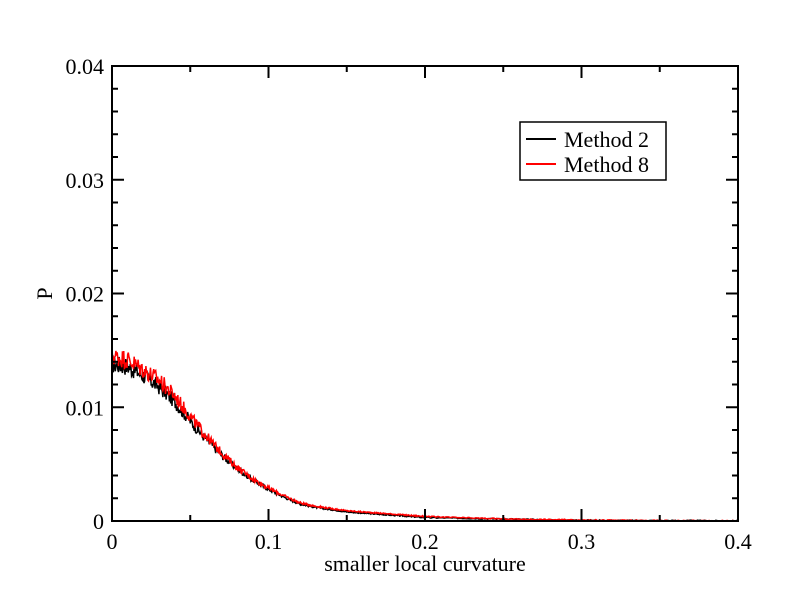 The width and height of the screenshot is (792, 612). Describe the element at coordinates (44, 293) in the screenshot. I see `y-axis-title: P` at that location.